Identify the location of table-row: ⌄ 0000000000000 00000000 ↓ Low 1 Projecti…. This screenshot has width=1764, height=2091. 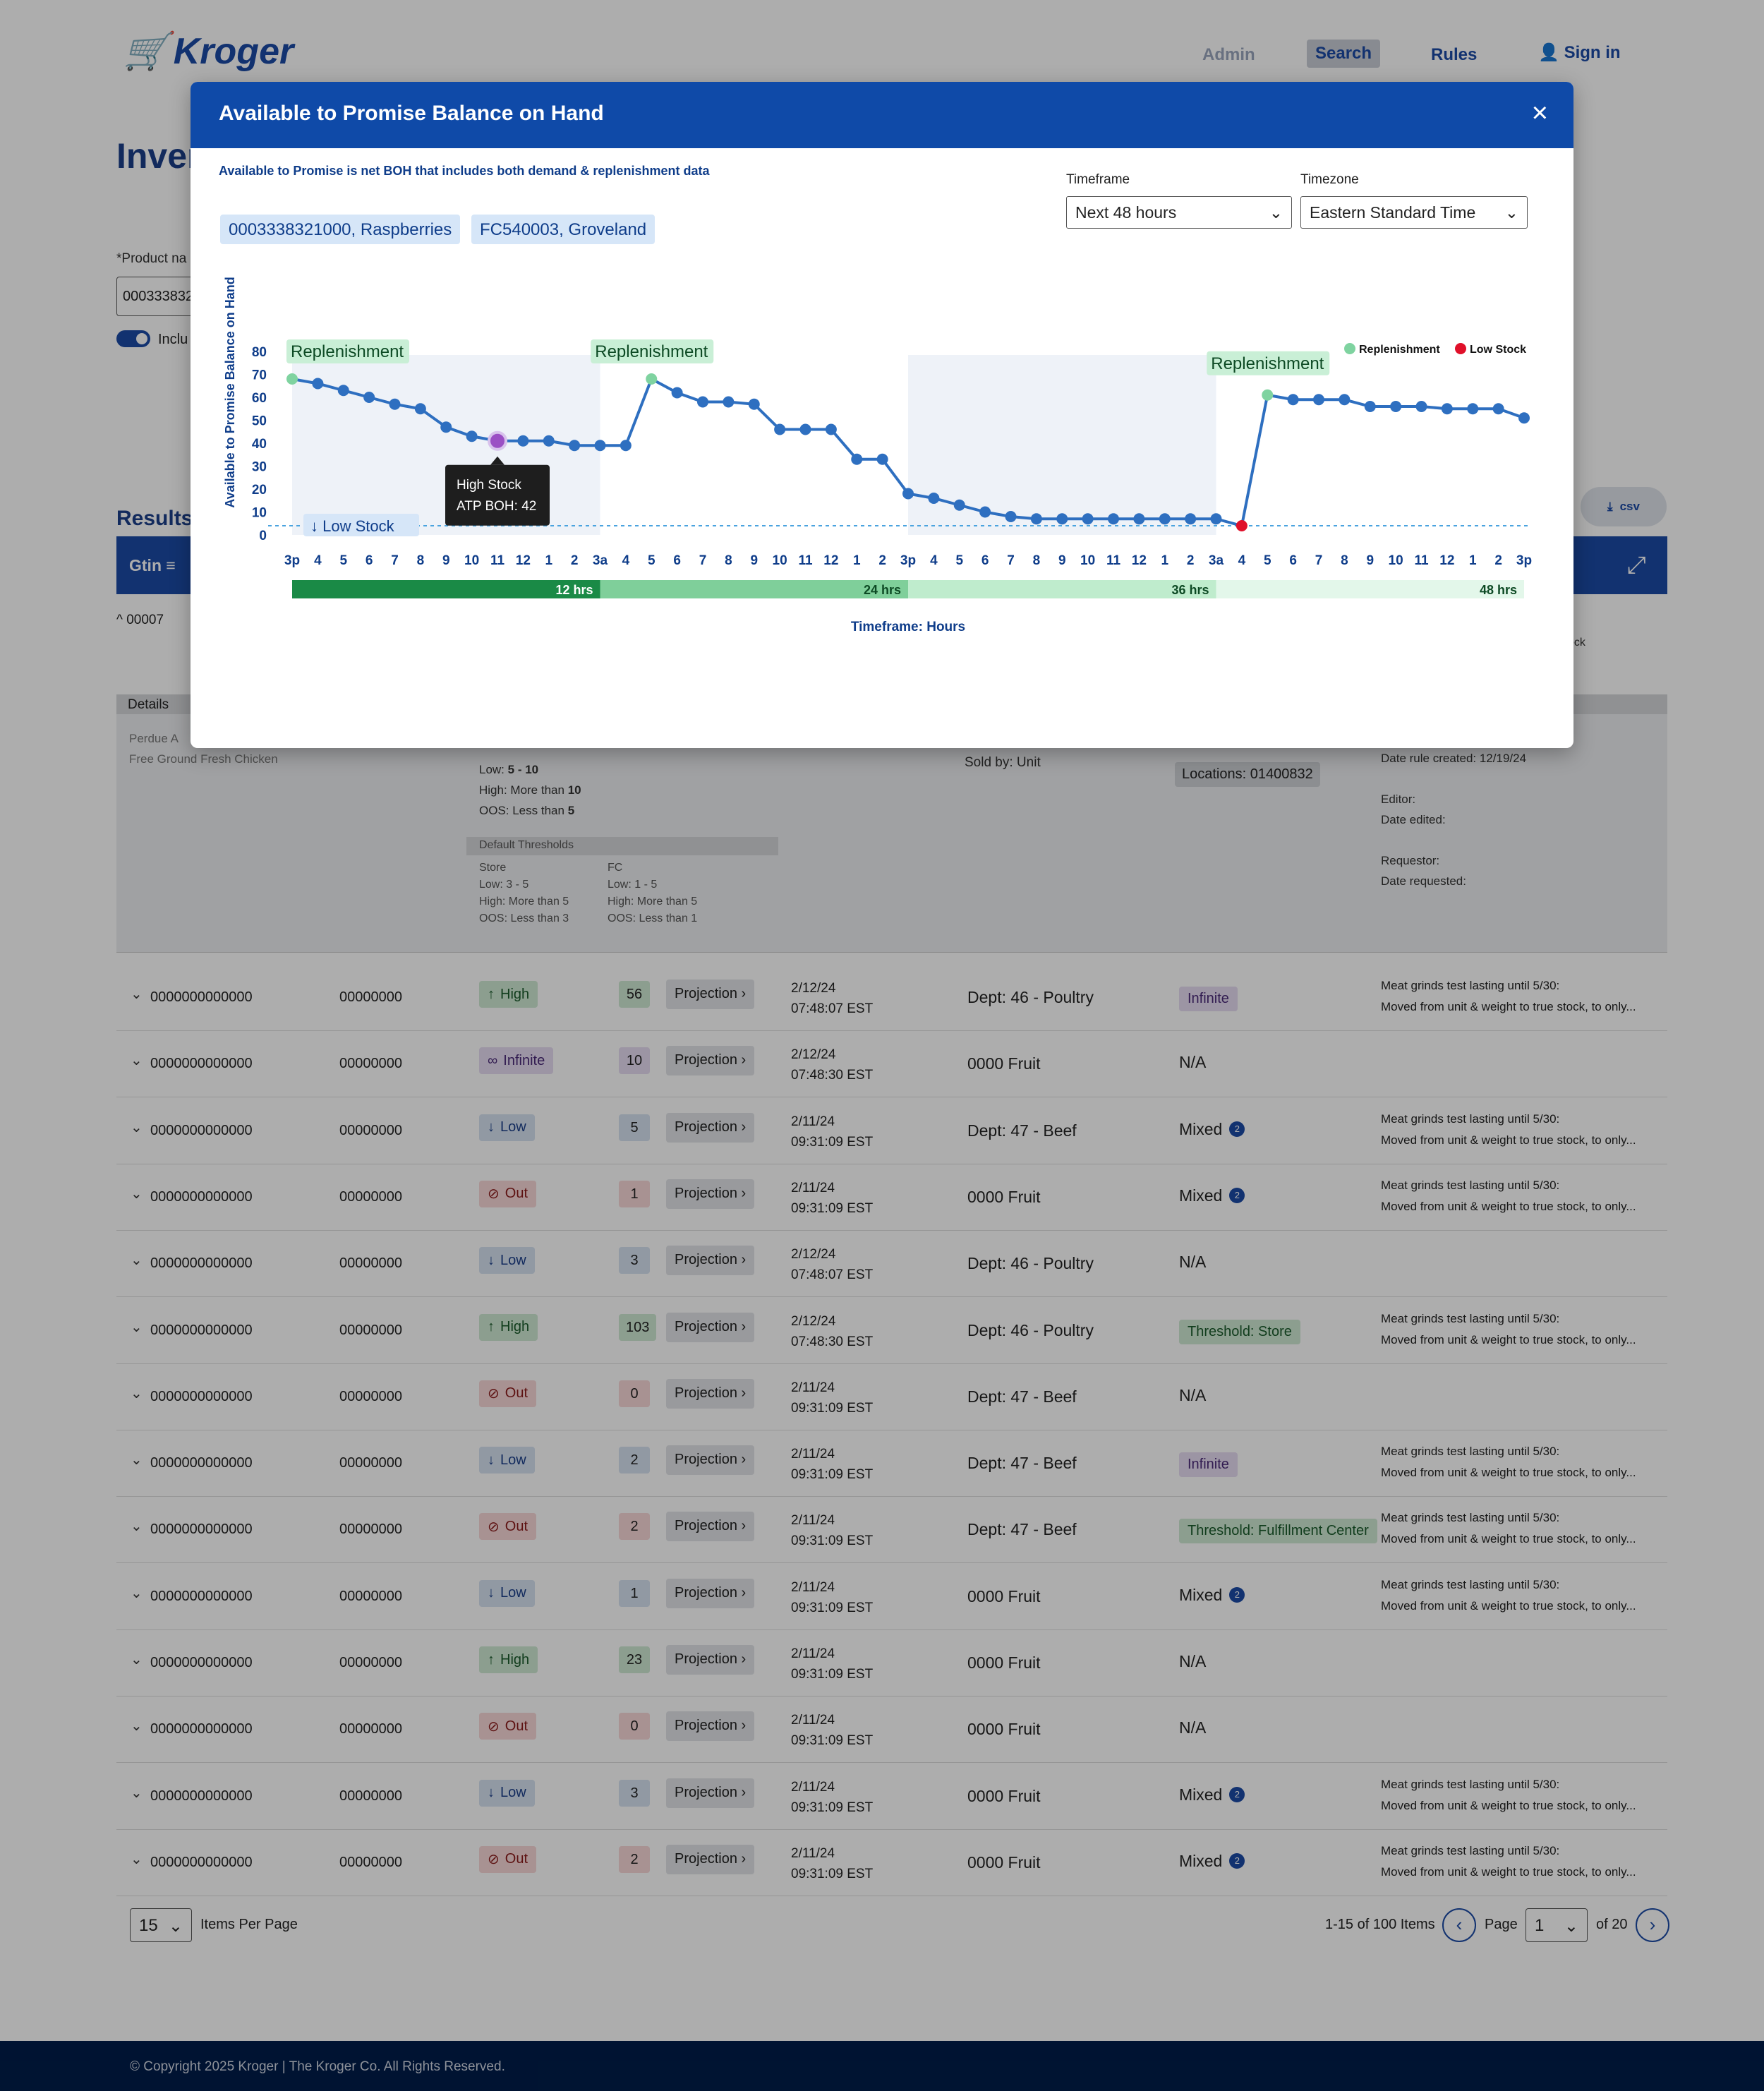
(891, 1596).